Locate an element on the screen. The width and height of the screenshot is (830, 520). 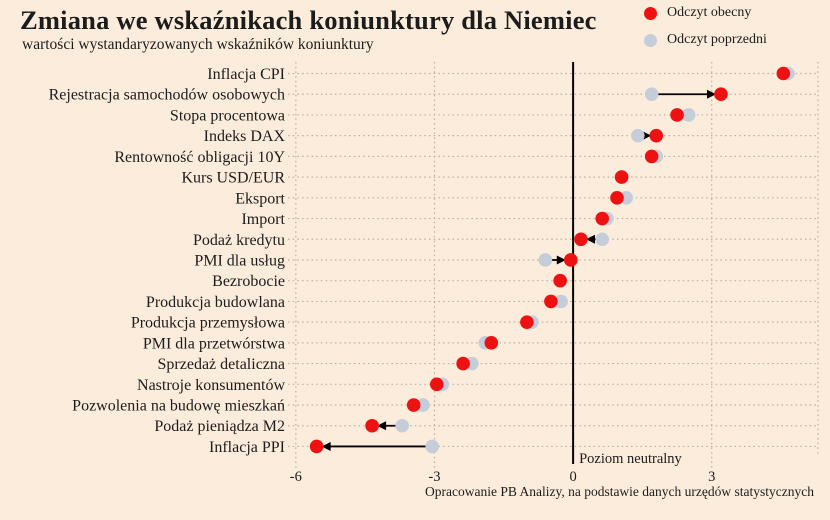
category-label: Eksport is located at coordinates (260, 198).